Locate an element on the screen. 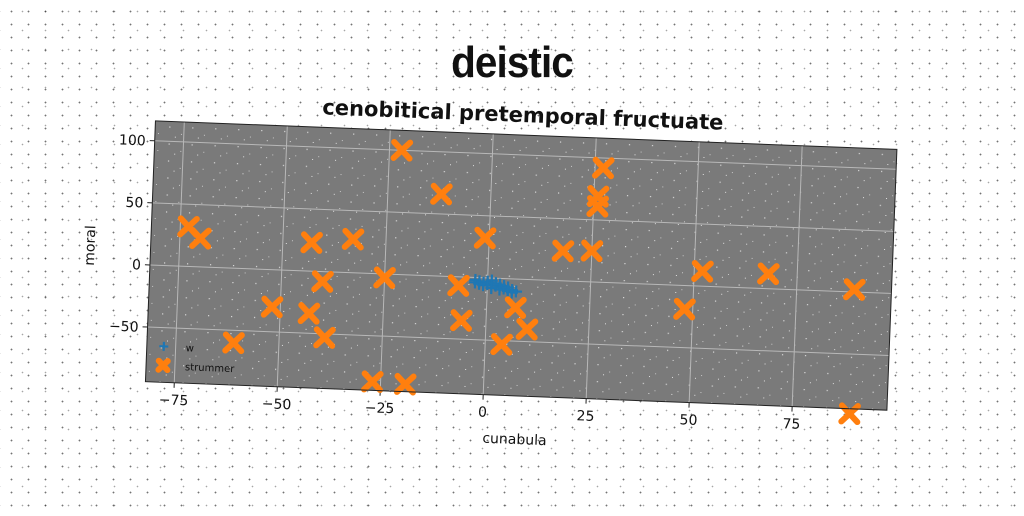  x-tick-label: 50 is located at coordinates (688, 420).